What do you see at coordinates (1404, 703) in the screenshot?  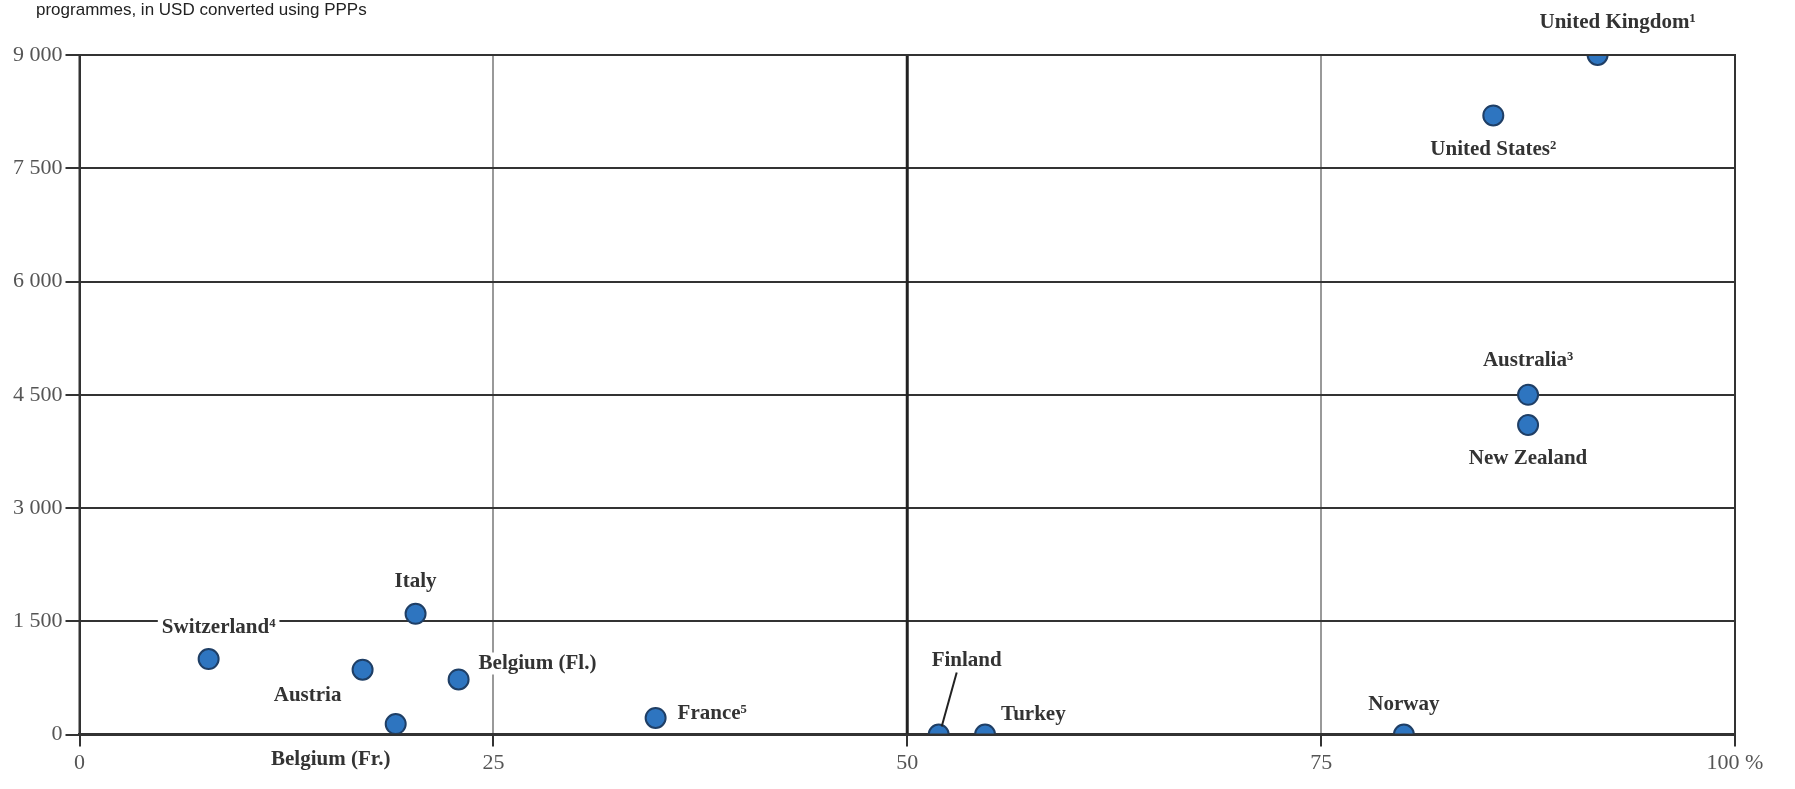 I see `annotation: Norway` at bounding box center [1404, 703].